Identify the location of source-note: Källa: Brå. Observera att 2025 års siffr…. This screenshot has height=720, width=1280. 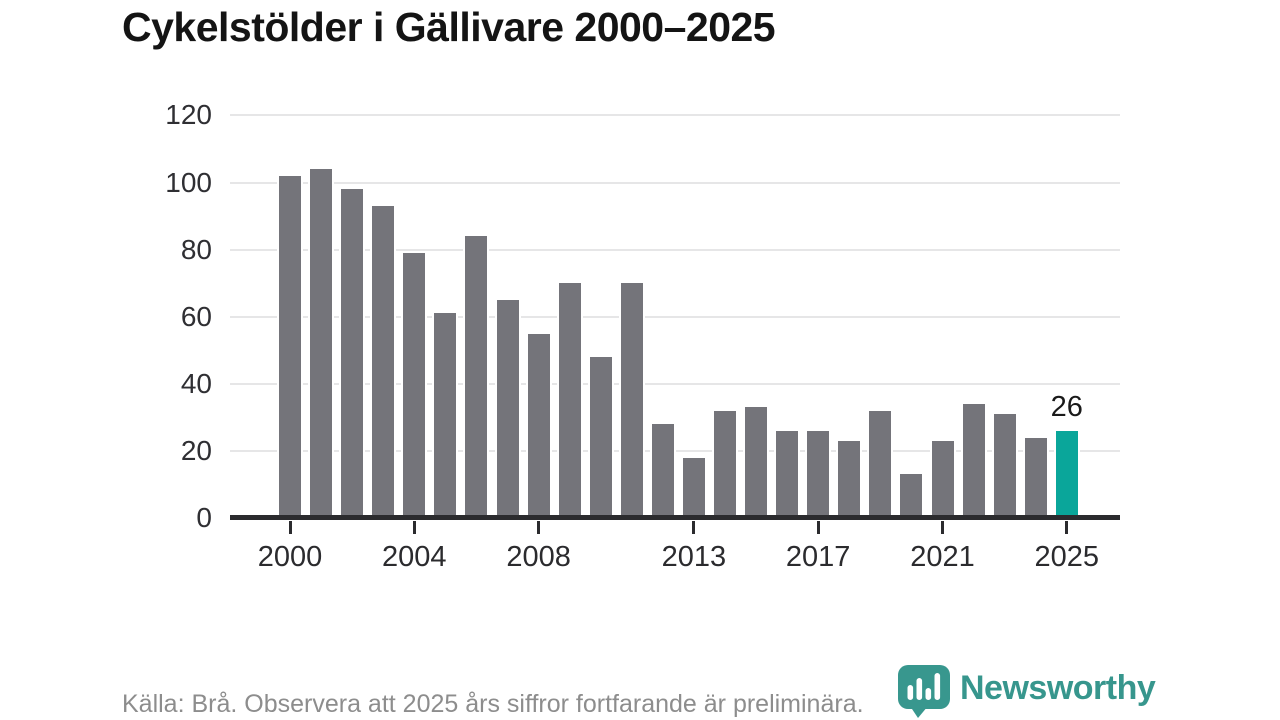
(493, 704).